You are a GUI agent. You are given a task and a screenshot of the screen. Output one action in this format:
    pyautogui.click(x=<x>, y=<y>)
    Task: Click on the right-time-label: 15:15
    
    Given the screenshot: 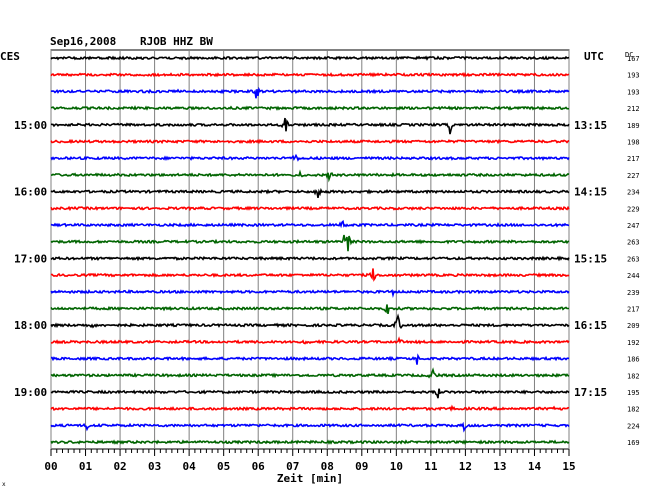 What is the action you would take?
    pyautogui.click(x=590, y=258)
    